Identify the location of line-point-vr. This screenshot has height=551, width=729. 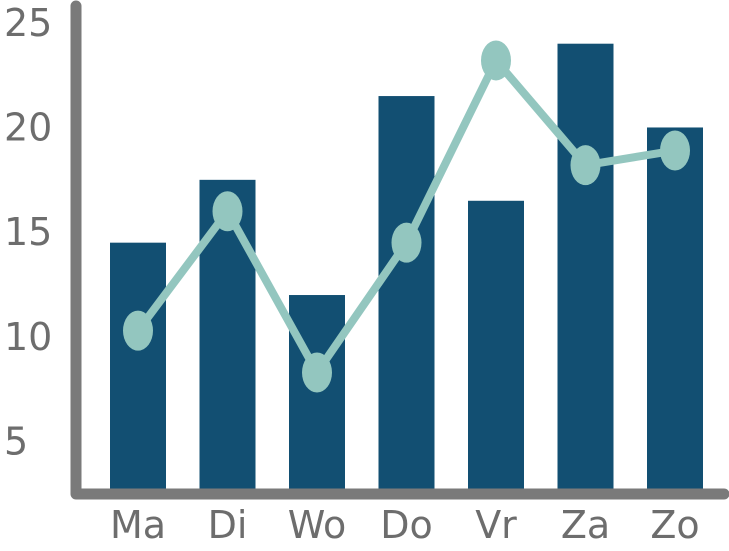
(496, 60).